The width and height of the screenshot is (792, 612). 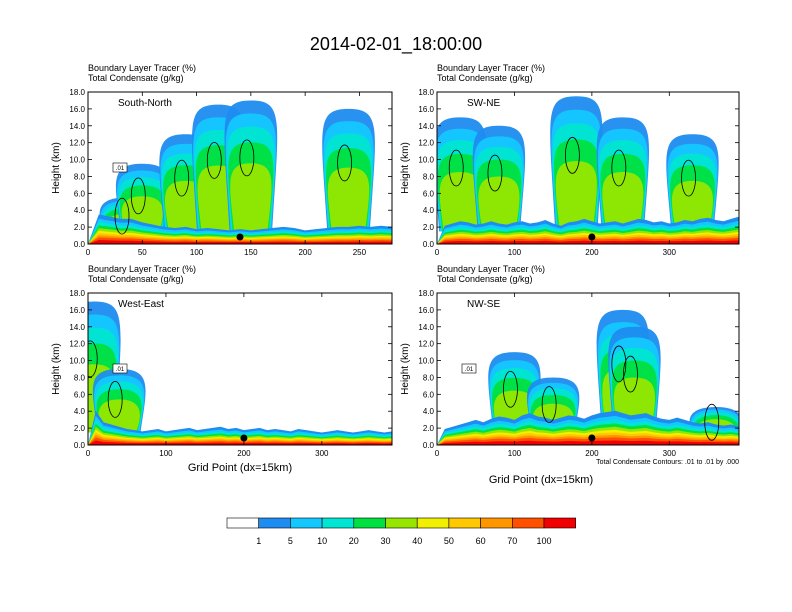 What do you see at coordinates (483, 103) in the screenshot?
I see `panel-label: SW-NE` at bounding box center [483, 103].